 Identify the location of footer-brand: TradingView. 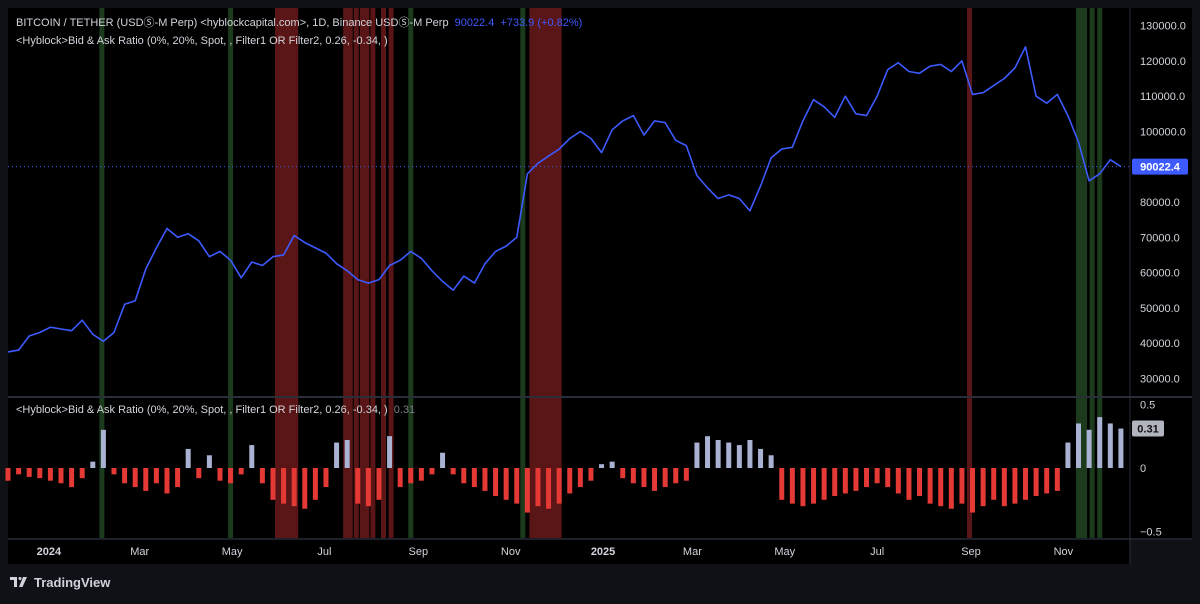
(60, 582).